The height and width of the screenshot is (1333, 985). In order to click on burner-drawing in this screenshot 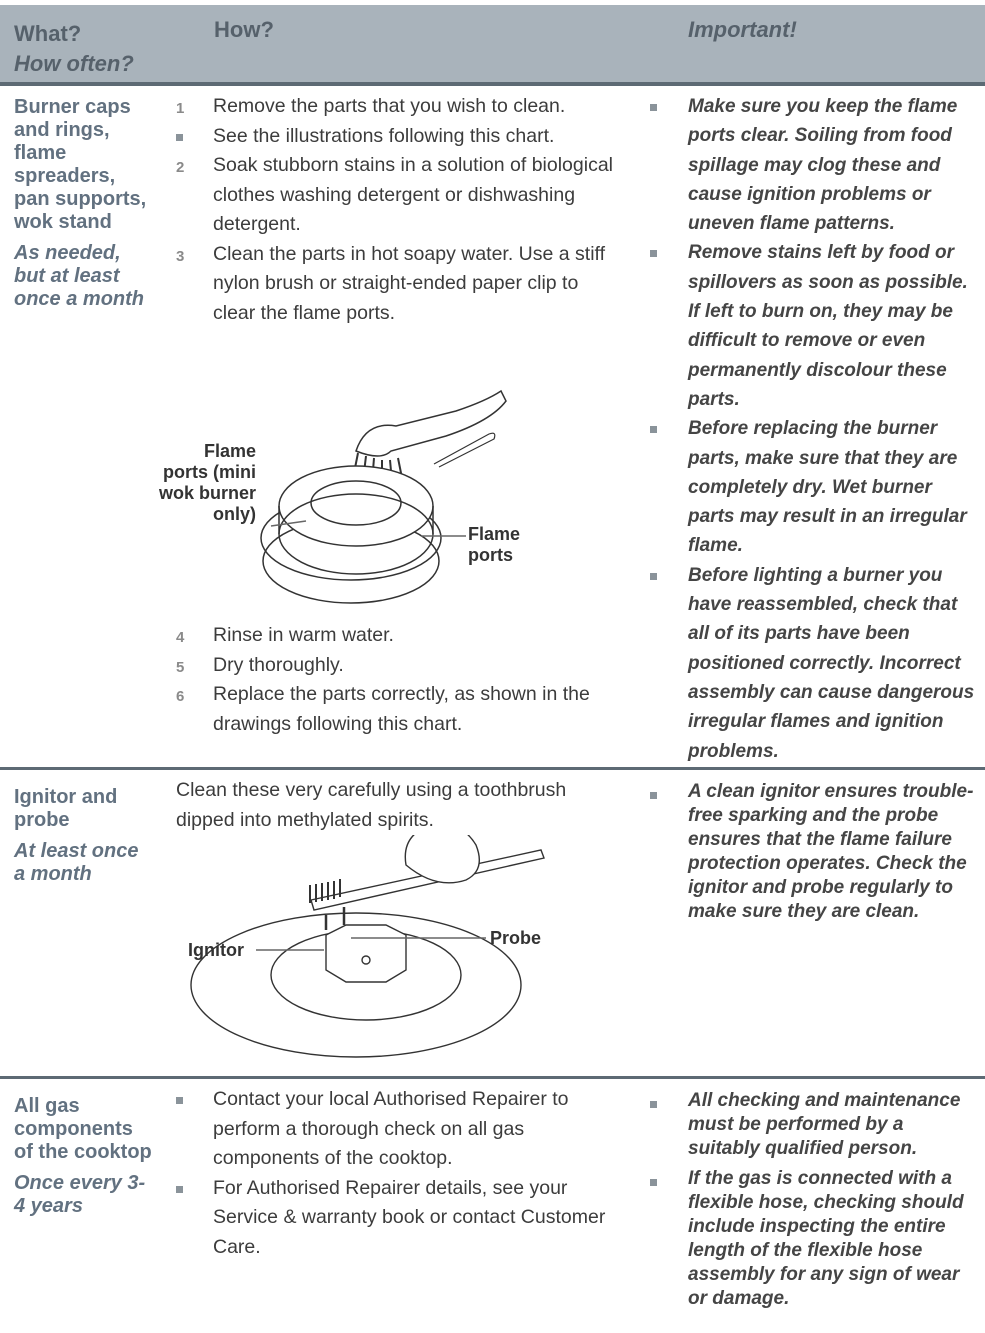, I will do `click(383, 496)`.